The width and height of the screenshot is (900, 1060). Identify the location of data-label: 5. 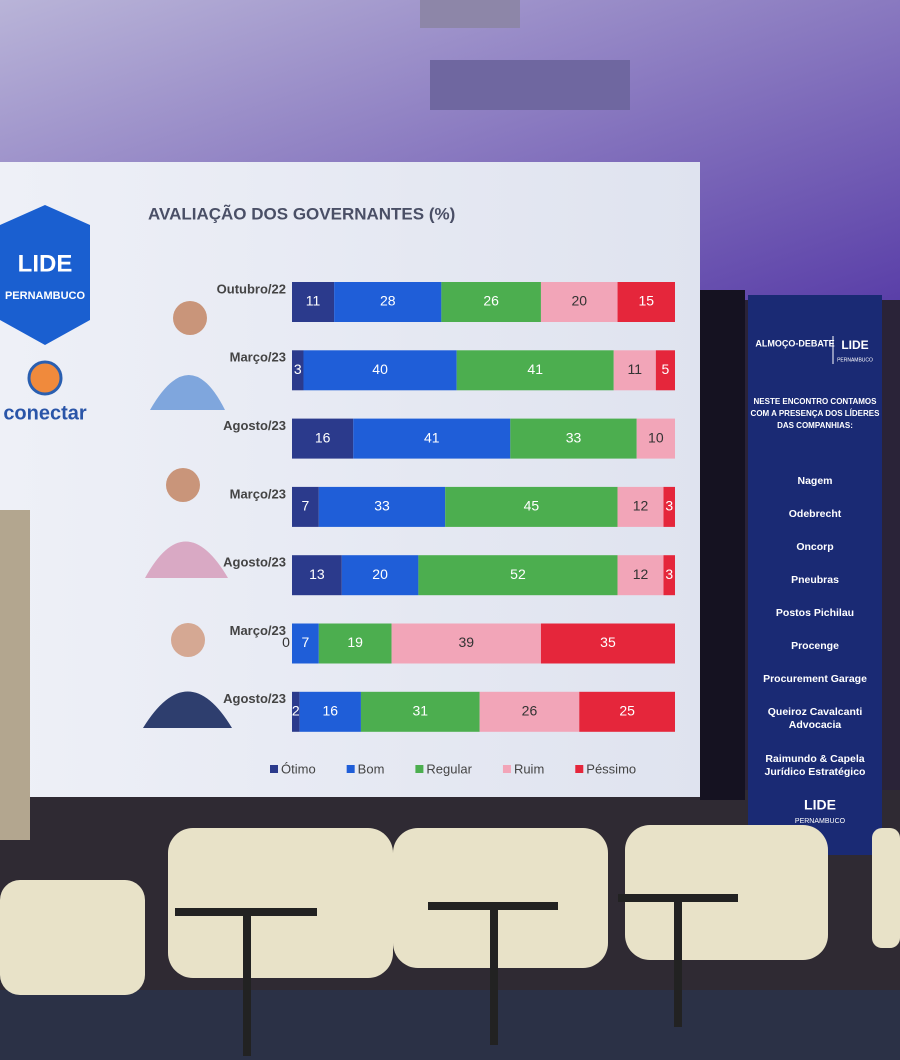
(666, 369).